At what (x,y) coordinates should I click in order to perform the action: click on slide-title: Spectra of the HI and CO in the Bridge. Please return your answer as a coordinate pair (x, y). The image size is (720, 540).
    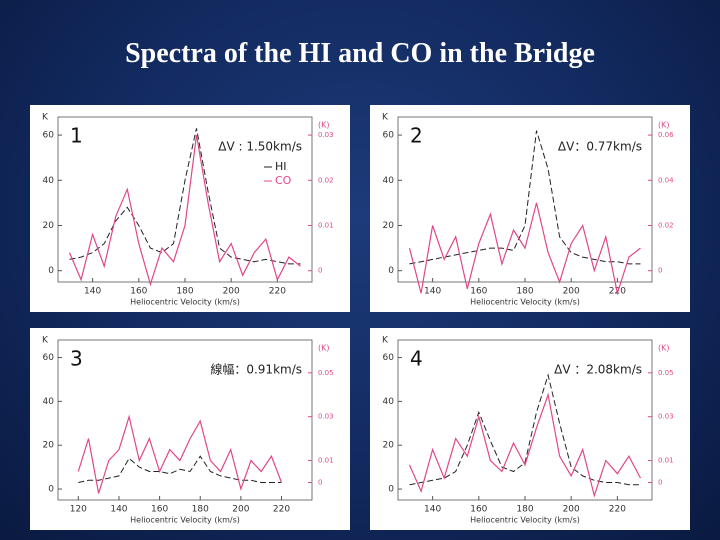
    Looking at the image, I should click on (360, 53).